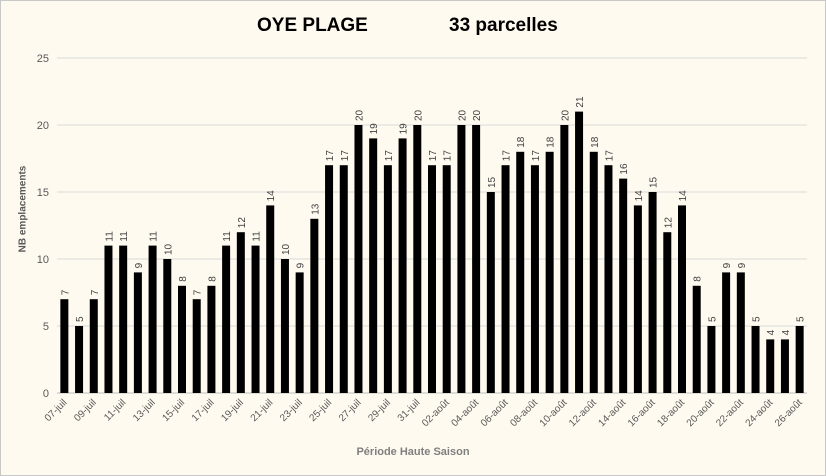  What do you see at coordinates (495, 413) in the screenshot?
I see `x-tick-label: 06-août` at bounding box center [495, 413].